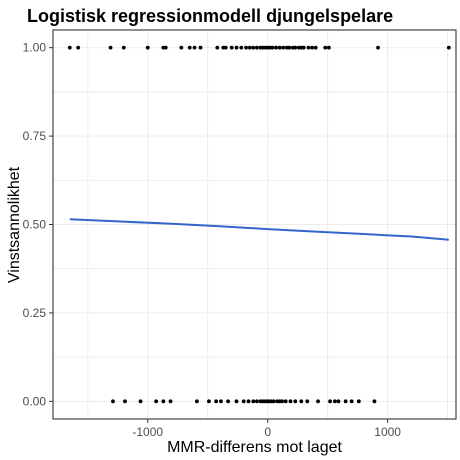  I want to click on x-axis-label: MMR-differens mot laget, so click(254, 447).